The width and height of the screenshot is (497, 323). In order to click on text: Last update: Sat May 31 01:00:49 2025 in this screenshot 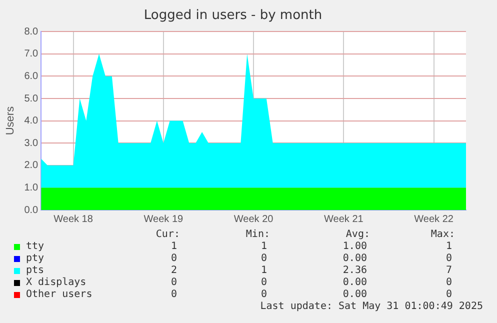, I will do `click(371, 307)`.